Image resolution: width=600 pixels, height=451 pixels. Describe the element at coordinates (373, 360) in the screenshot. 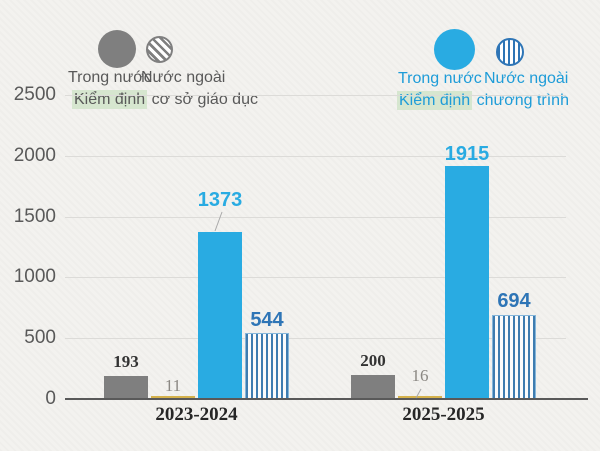

I see `value-label-s0-2025-2025: 200` at that location.